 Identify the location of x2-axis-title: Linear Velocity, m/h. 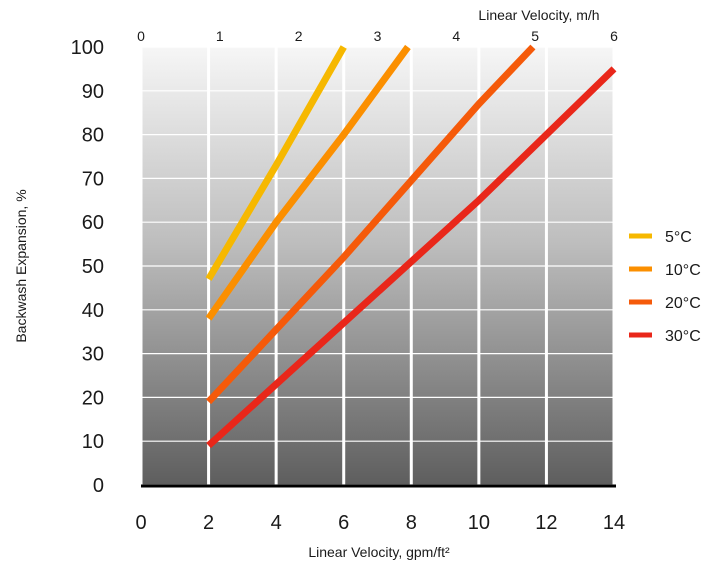
(538, 15).